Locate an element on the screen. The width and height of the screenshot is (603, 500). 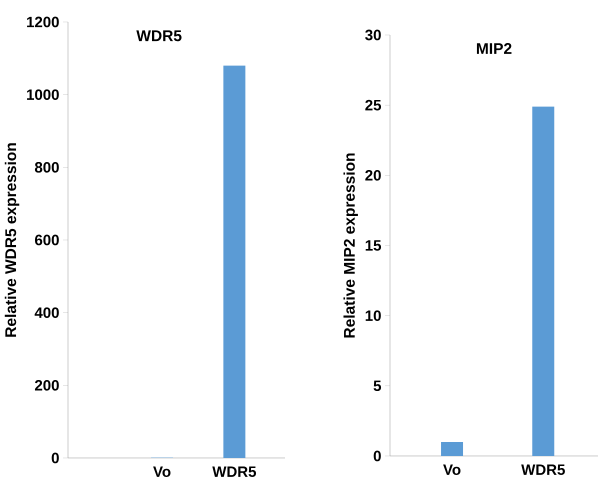
chart-title: MIP2 is located at coordinates (494, 48).